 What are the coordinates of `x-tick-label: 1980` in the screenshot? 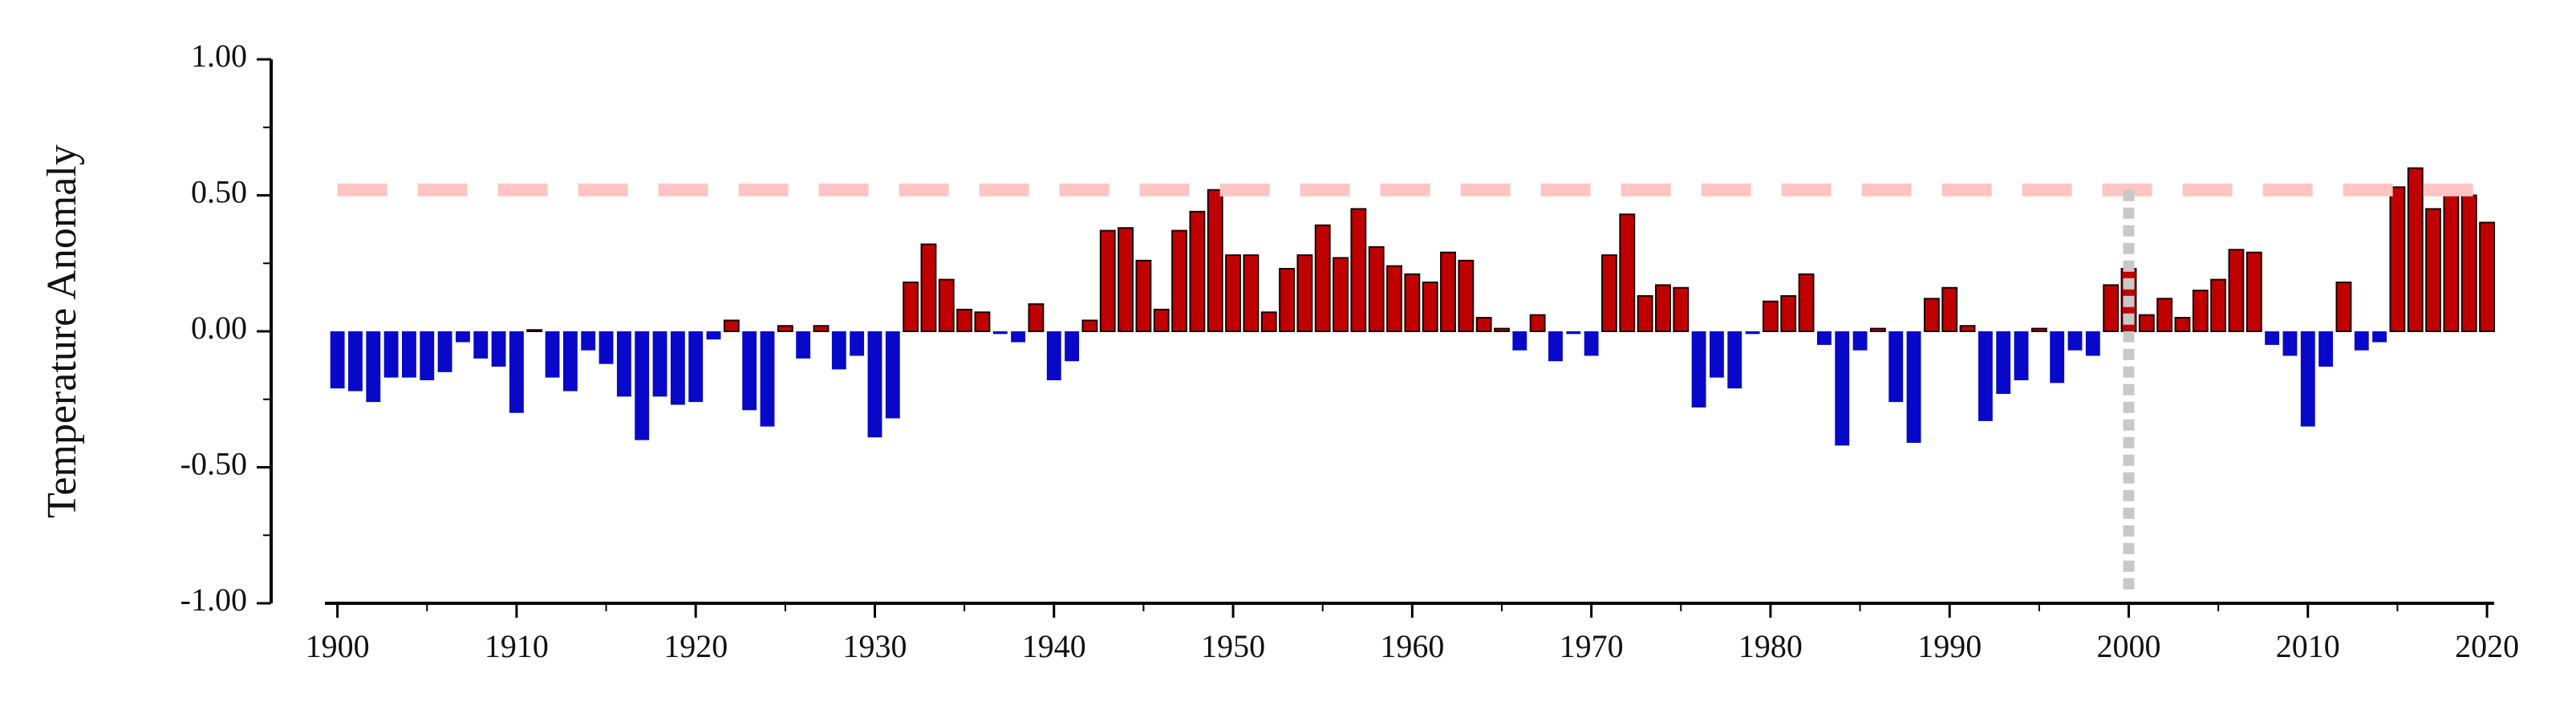 It's located at (1770, 646).